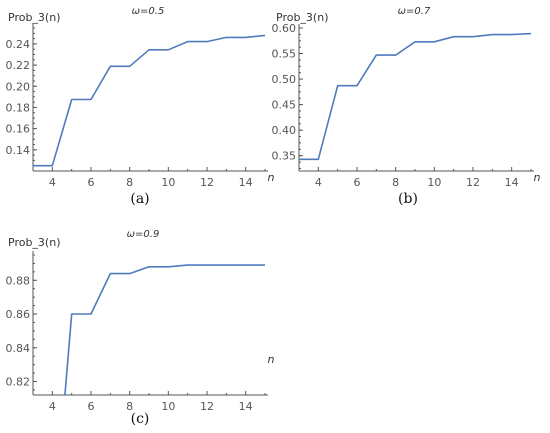 The image size is (550, 433). Describe the element at coordinates (284, 28) in the screenshot. I see `y-tick-label: 0.60` at that location.